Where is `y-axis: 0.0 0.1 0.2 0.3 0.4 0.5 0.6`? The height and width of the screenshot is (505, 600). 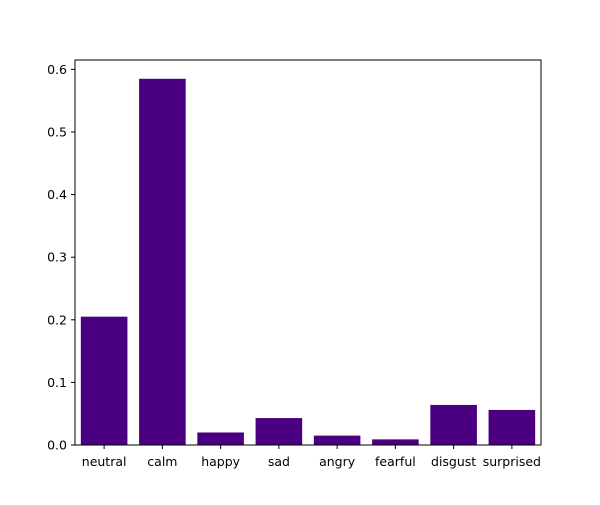 y-axis: 0.0 0.1 0.2 0.3 0.4 0.5 0.6 is located at coordinates (61, 257).